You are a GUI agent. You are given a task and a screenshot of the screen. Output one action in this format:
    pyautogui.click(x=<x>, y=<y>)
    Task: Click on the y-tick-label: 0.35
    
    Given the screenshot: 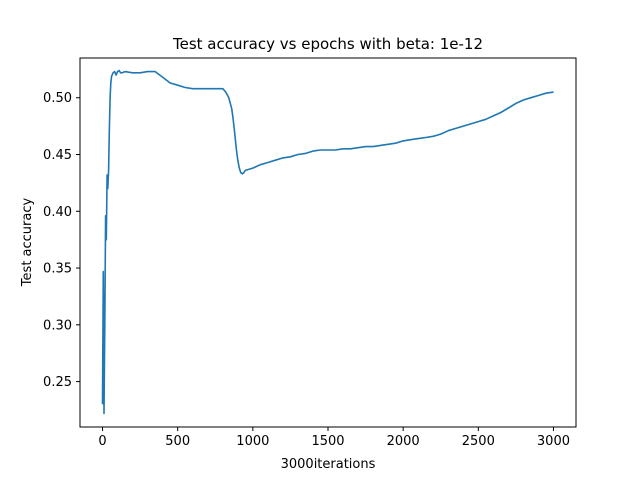 What is the action you would take?
    pyautogui.click(x=57, y=269)
    